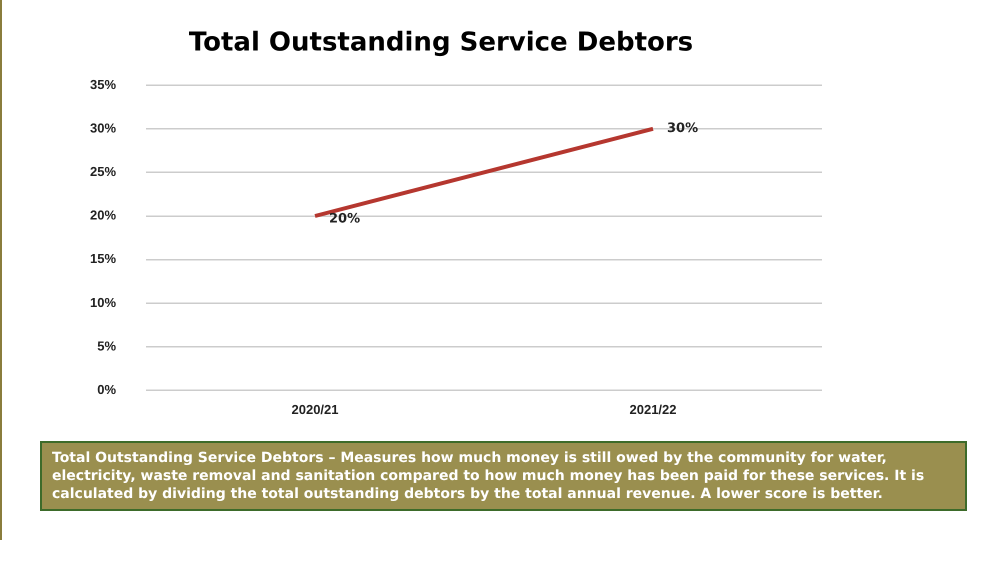 Image resolution: width=987 pixels, height=574 pixels. What do you see at coordinates (103, 84) in the screenshot?
I see `y-tick-label: 35%` at bounding box center [103, 84].